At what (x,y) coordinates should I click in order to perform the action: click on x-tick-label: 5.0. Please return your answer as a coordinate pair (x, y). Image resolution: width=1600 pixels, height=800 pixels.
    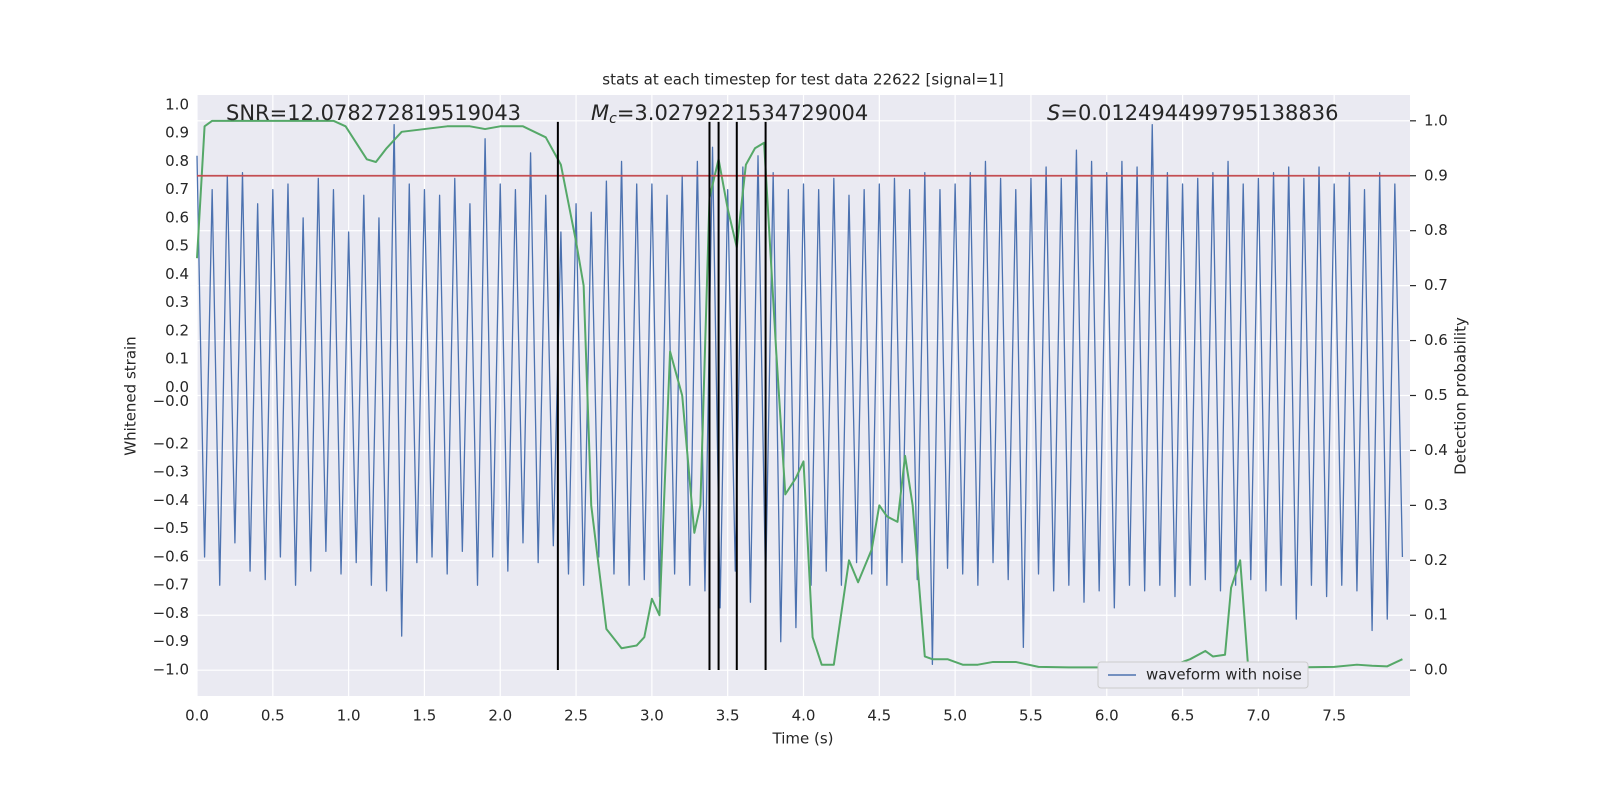
    Looking at the image, I should click on (955, 716).